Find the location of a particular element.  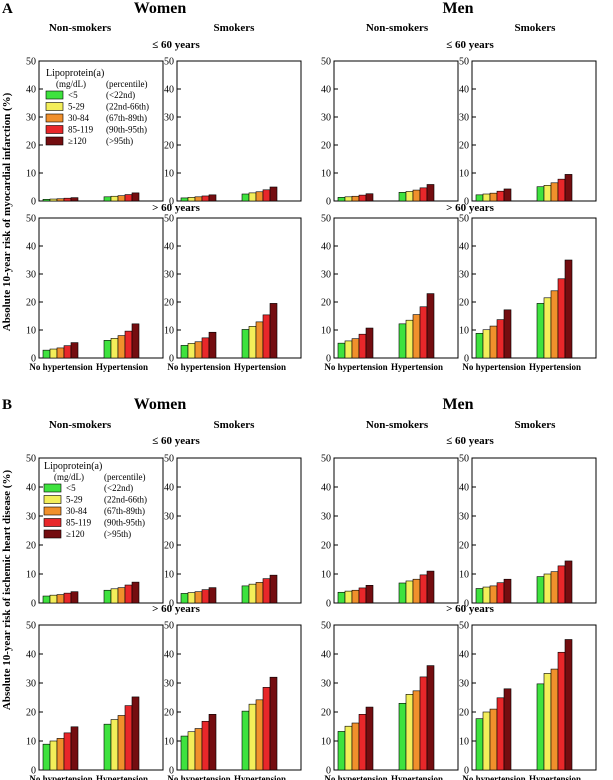

chart-panel-B-women-smokers-young: 0 10 20 30 40 50 is located at coordinates (233, 532).